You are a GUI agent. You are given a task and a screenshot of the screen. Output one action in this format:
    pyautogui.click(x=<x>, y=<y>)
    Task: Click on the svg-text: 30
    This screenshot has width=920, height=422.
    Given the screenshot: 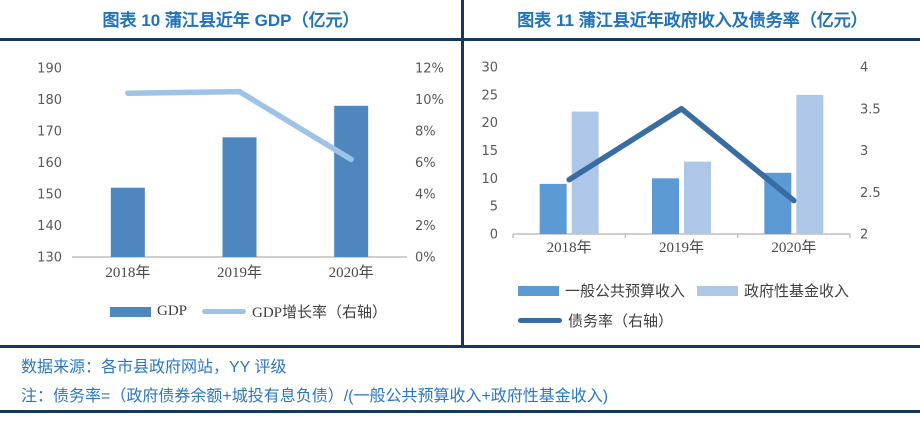 What is the action you would take?
    pyautogui.click(x=489, y=68)
    